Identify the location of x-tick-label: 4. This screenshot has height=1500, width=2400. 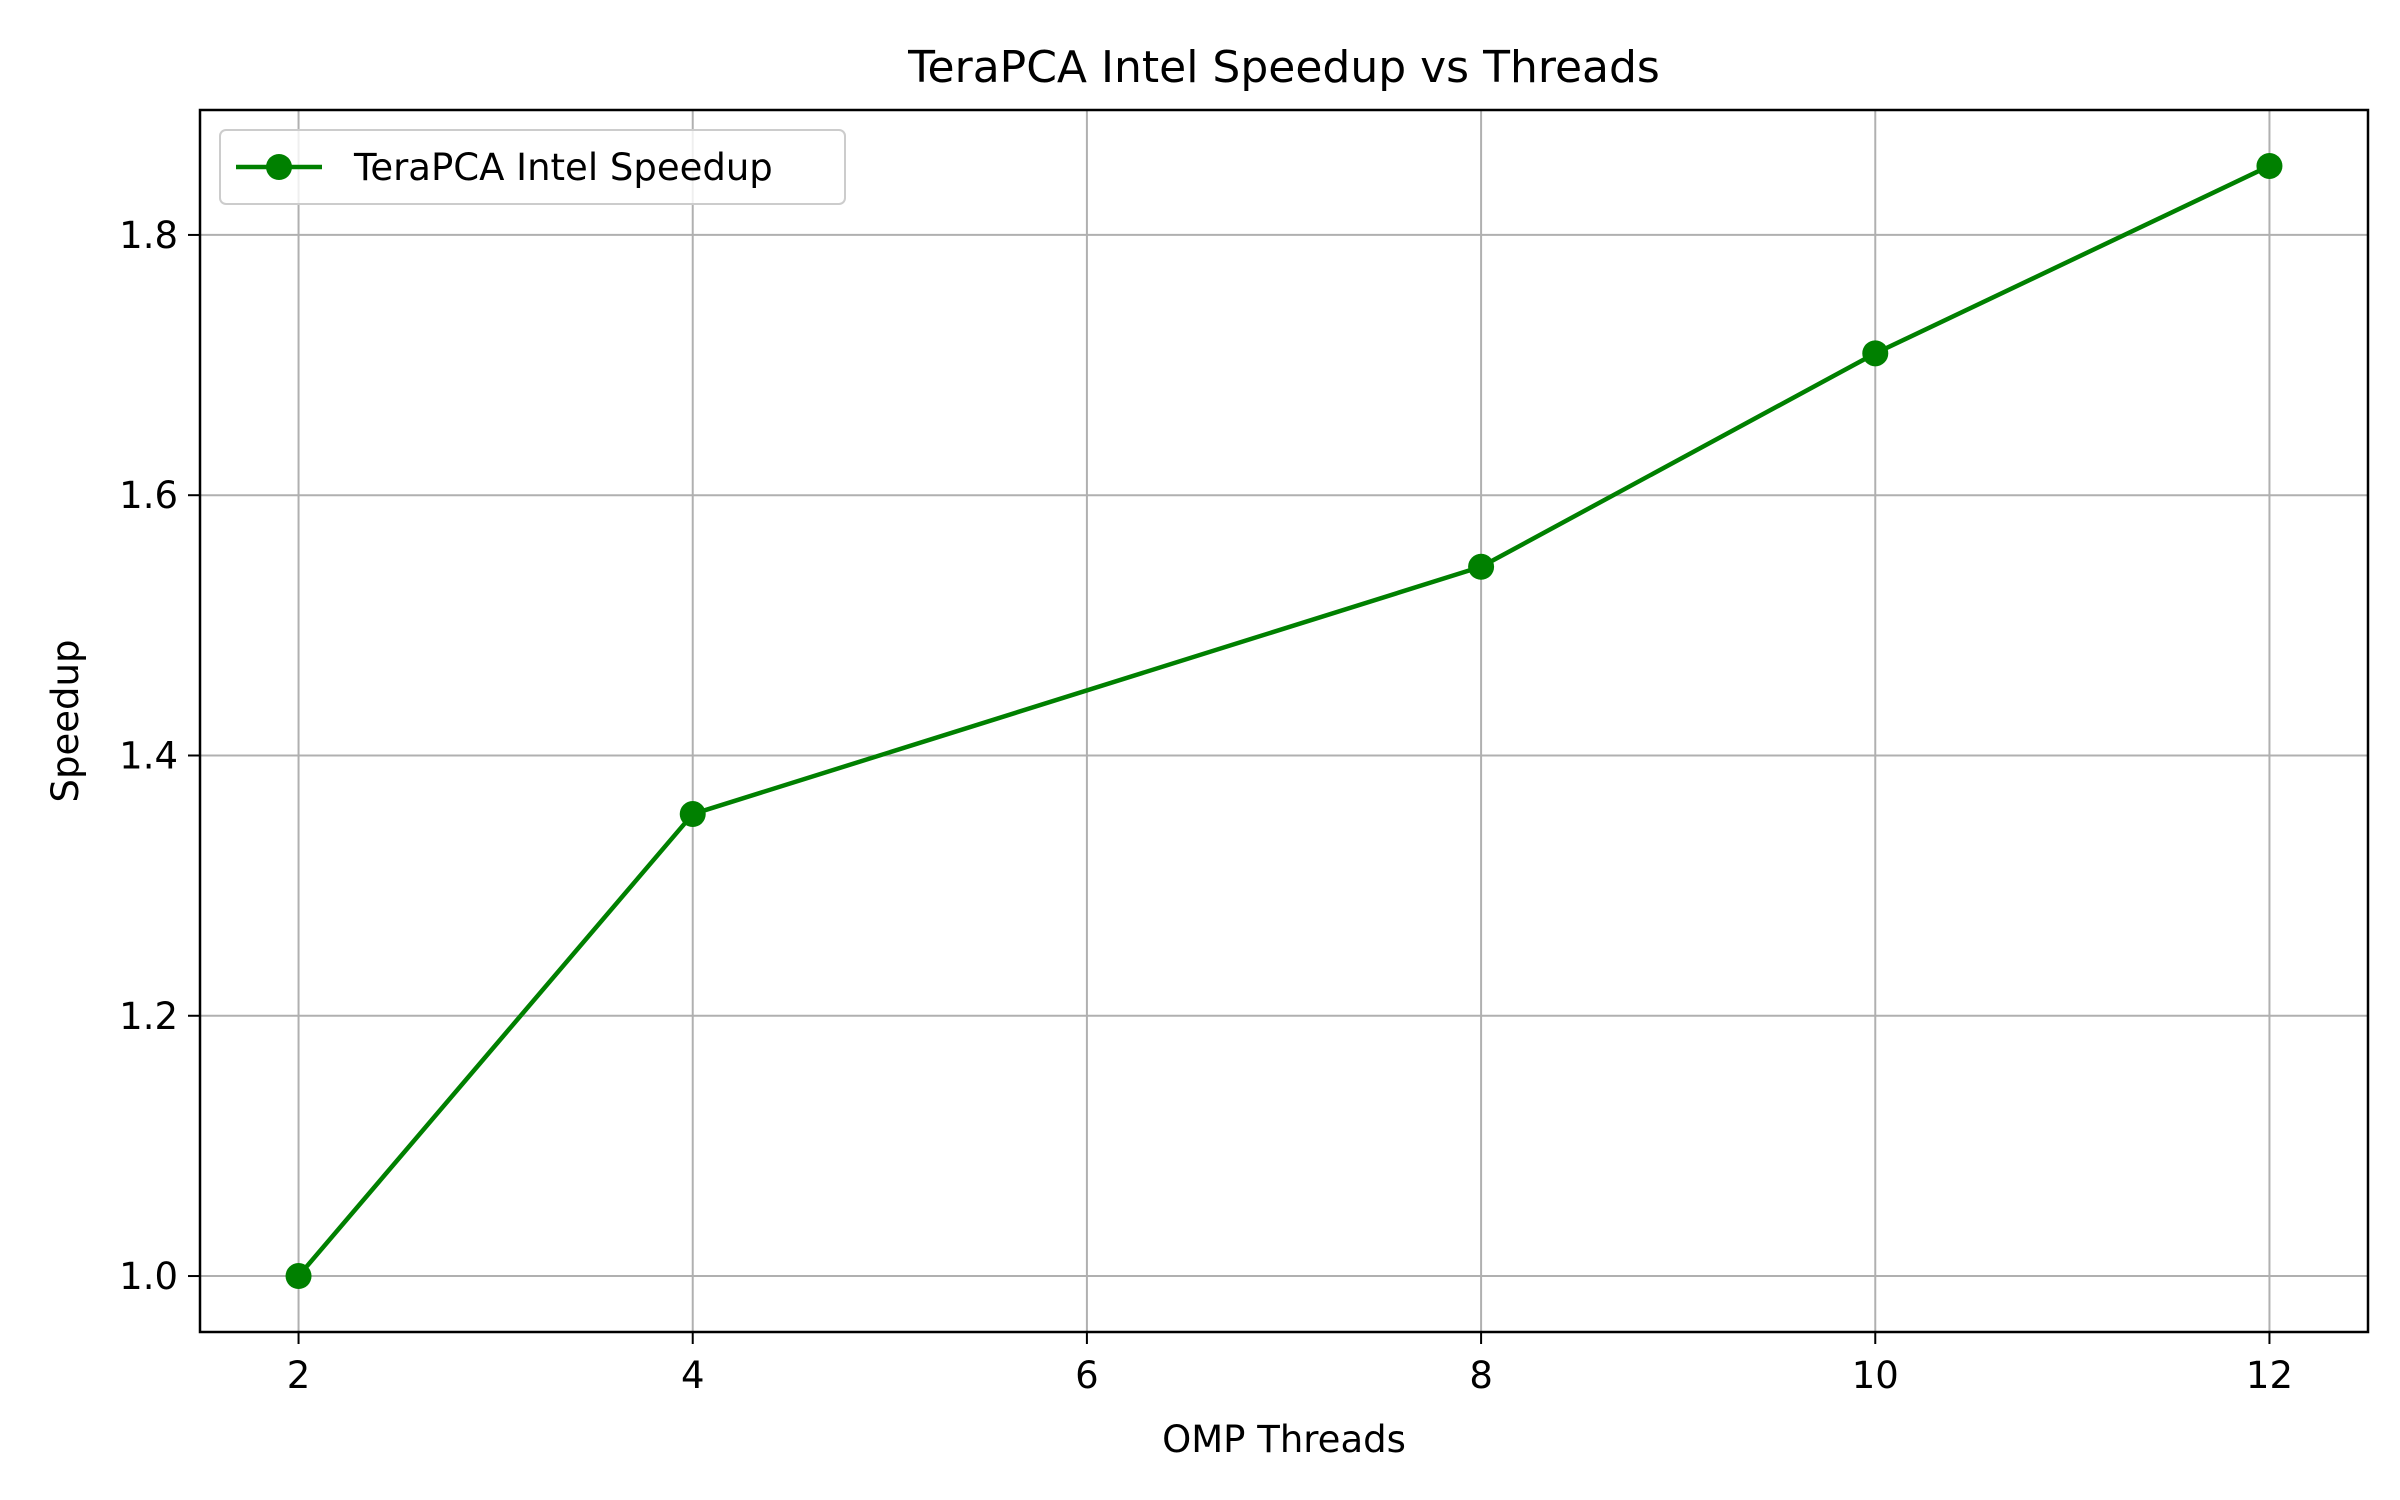
(693, 1375).